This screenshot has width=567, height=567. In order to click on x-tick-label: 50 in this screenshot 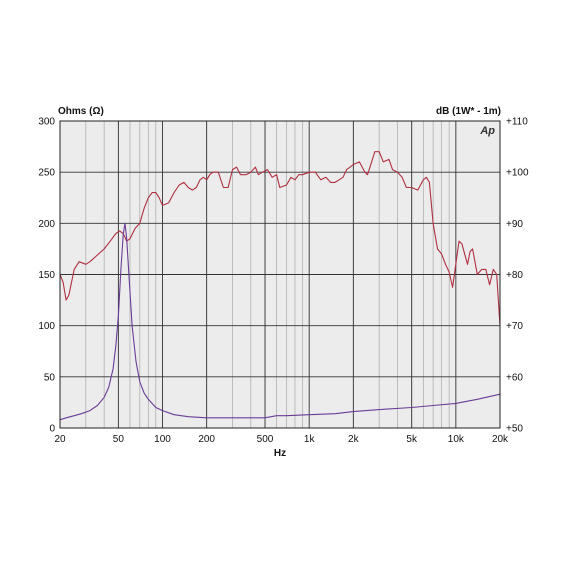, I will do `click(119, 439)`.